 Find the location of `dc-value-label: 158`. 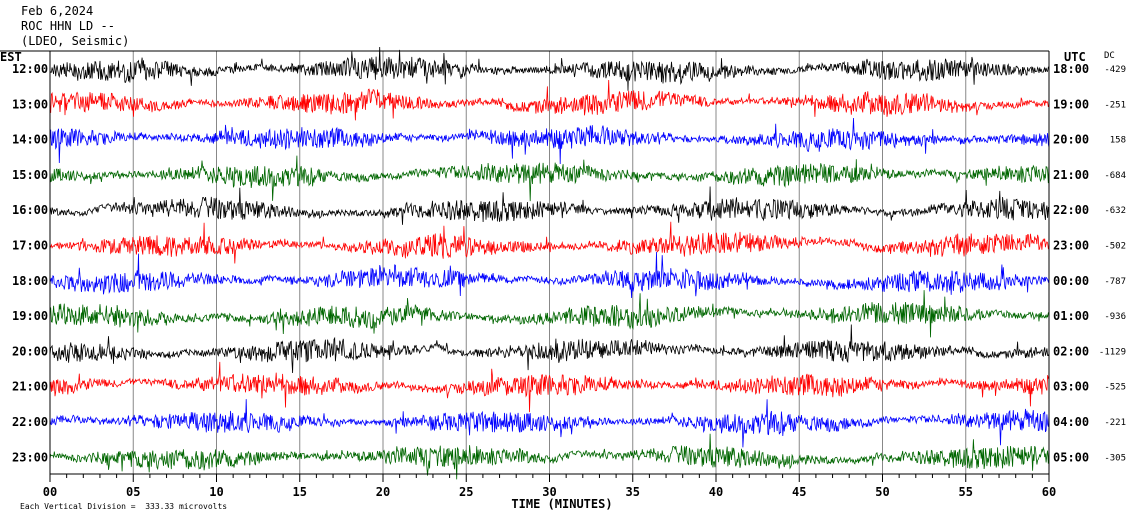

dc-value-label: 158 is located at coordinates (1118, 141).